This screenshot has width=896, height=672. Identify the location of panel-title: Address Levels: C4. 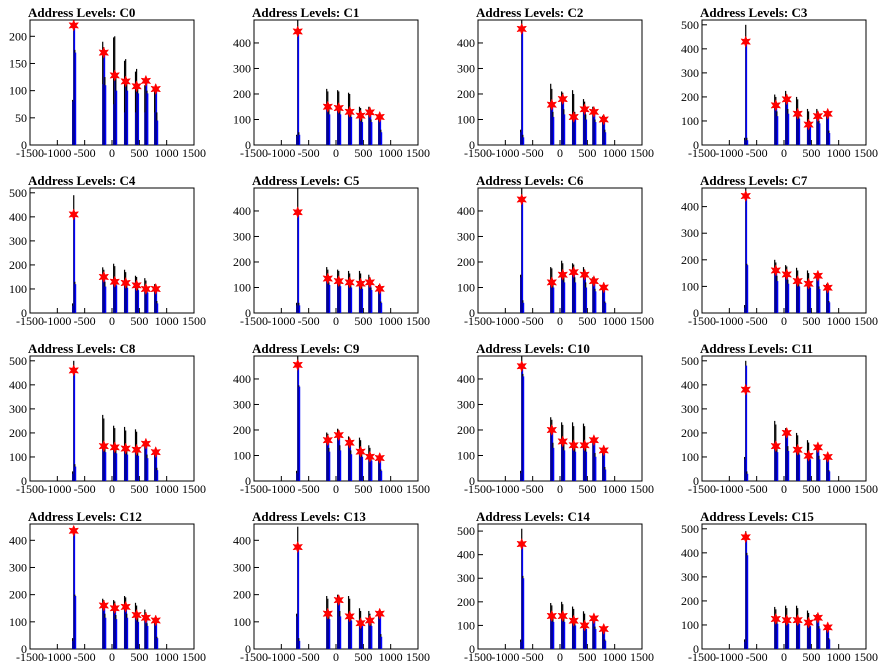
(82, 180).